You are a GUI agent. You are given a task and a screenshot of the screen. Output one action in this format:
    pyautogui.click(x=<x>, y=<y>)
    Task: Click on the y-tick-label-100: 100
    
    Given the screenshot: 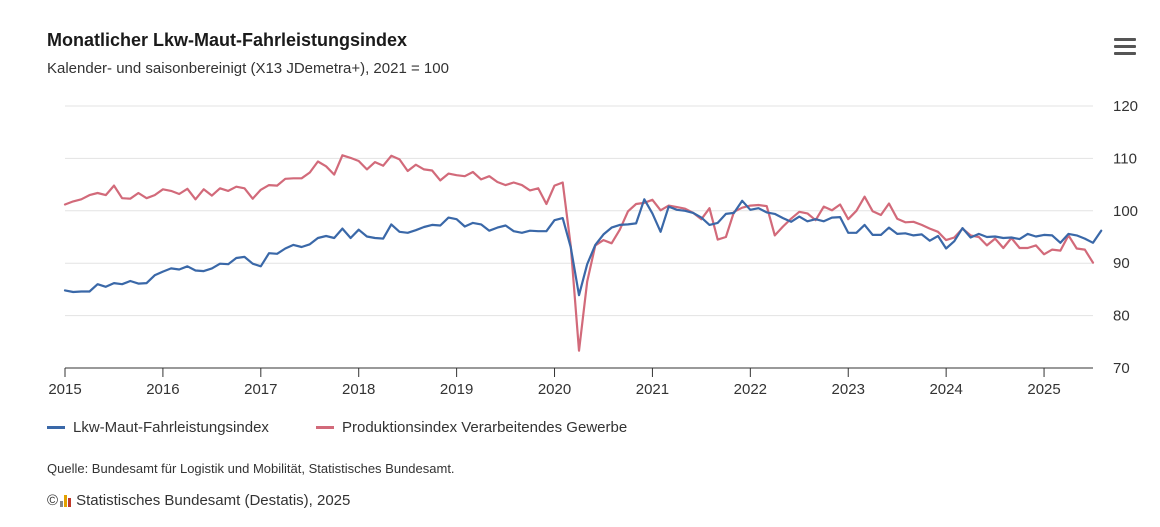 What is the action you would take?
    pyautogui.click(x=1125, y=211)
    